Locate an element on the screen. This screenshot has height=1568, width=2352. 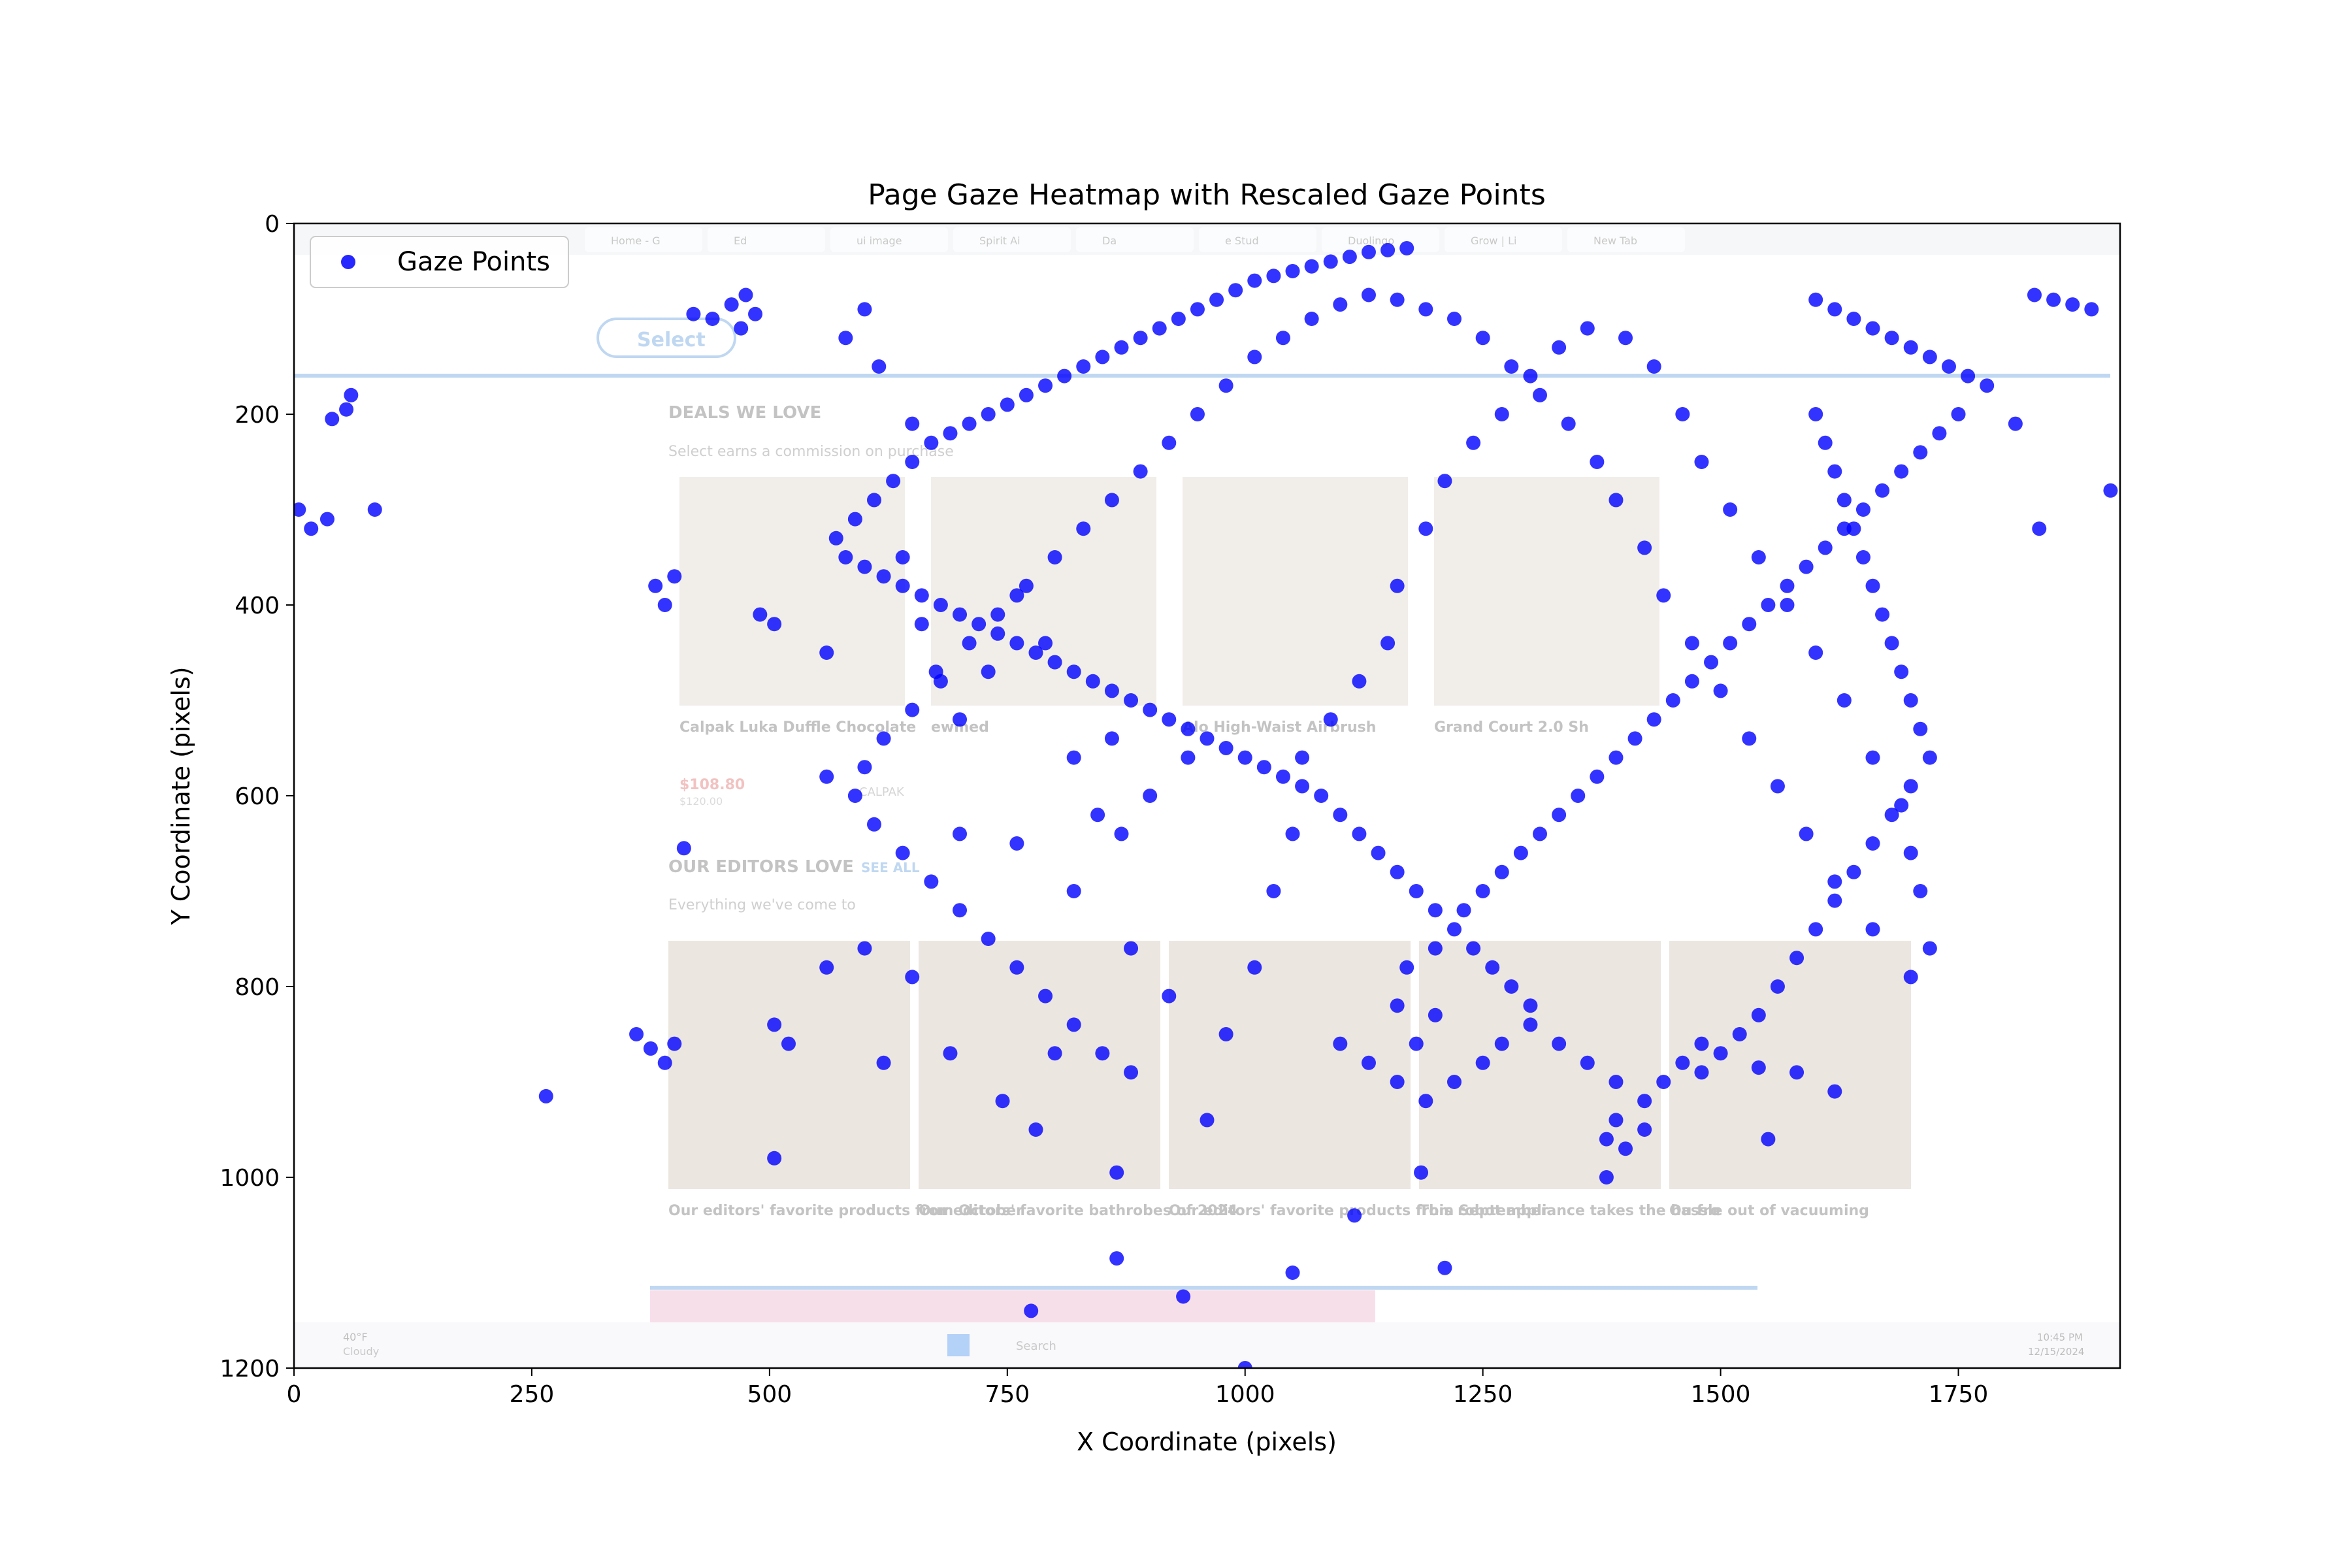
deals-subtitle: Select earns a commission on purchase is located at coordinates (811, 452).